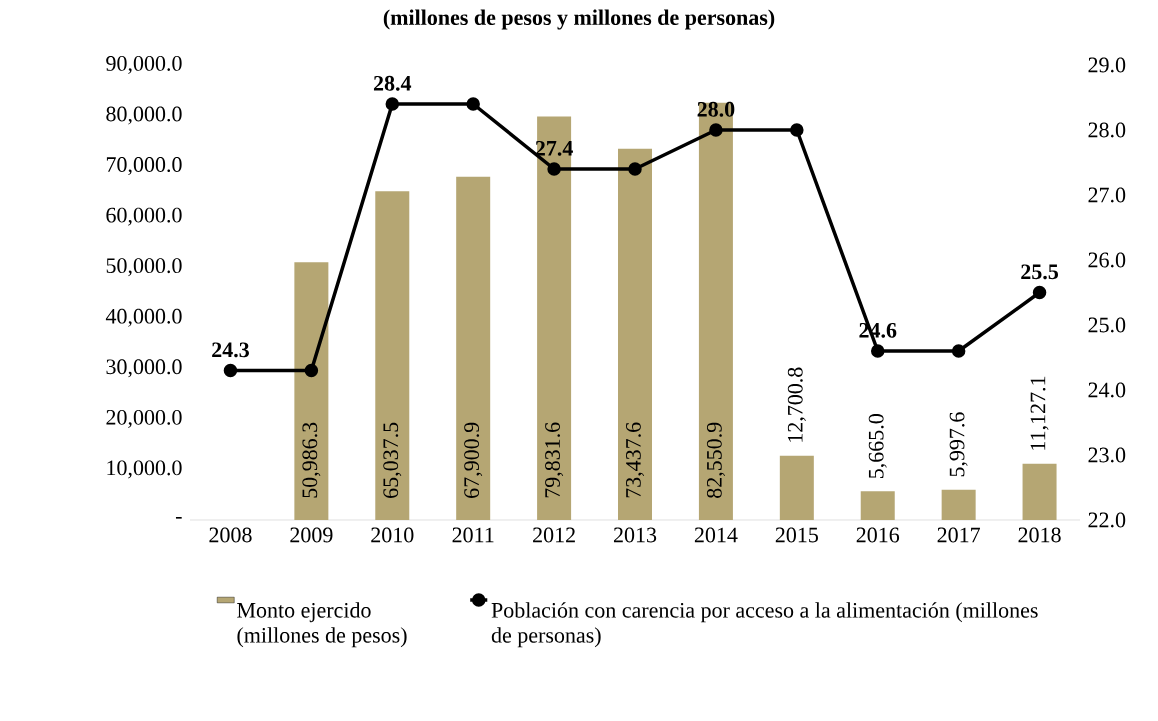 This screenshot has width=1158, height=721. Describe the element at coordinates (958, 444) in the screenshot. I see `data-label: 5,997.6` at that location.